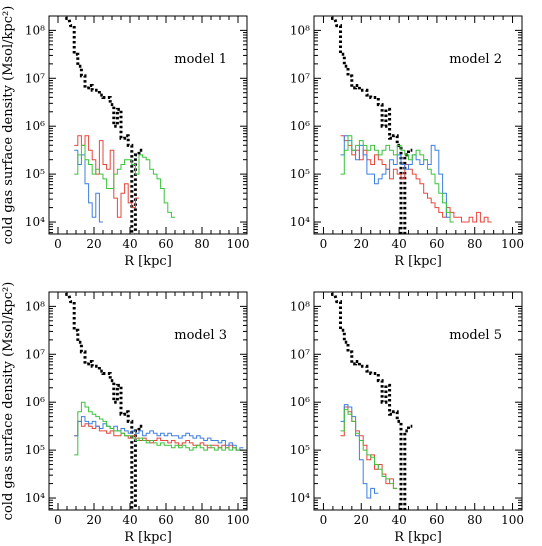  Describe the element at coordinates (475, 335) in the screenshot. I see `panel-title: model 5` at that location.